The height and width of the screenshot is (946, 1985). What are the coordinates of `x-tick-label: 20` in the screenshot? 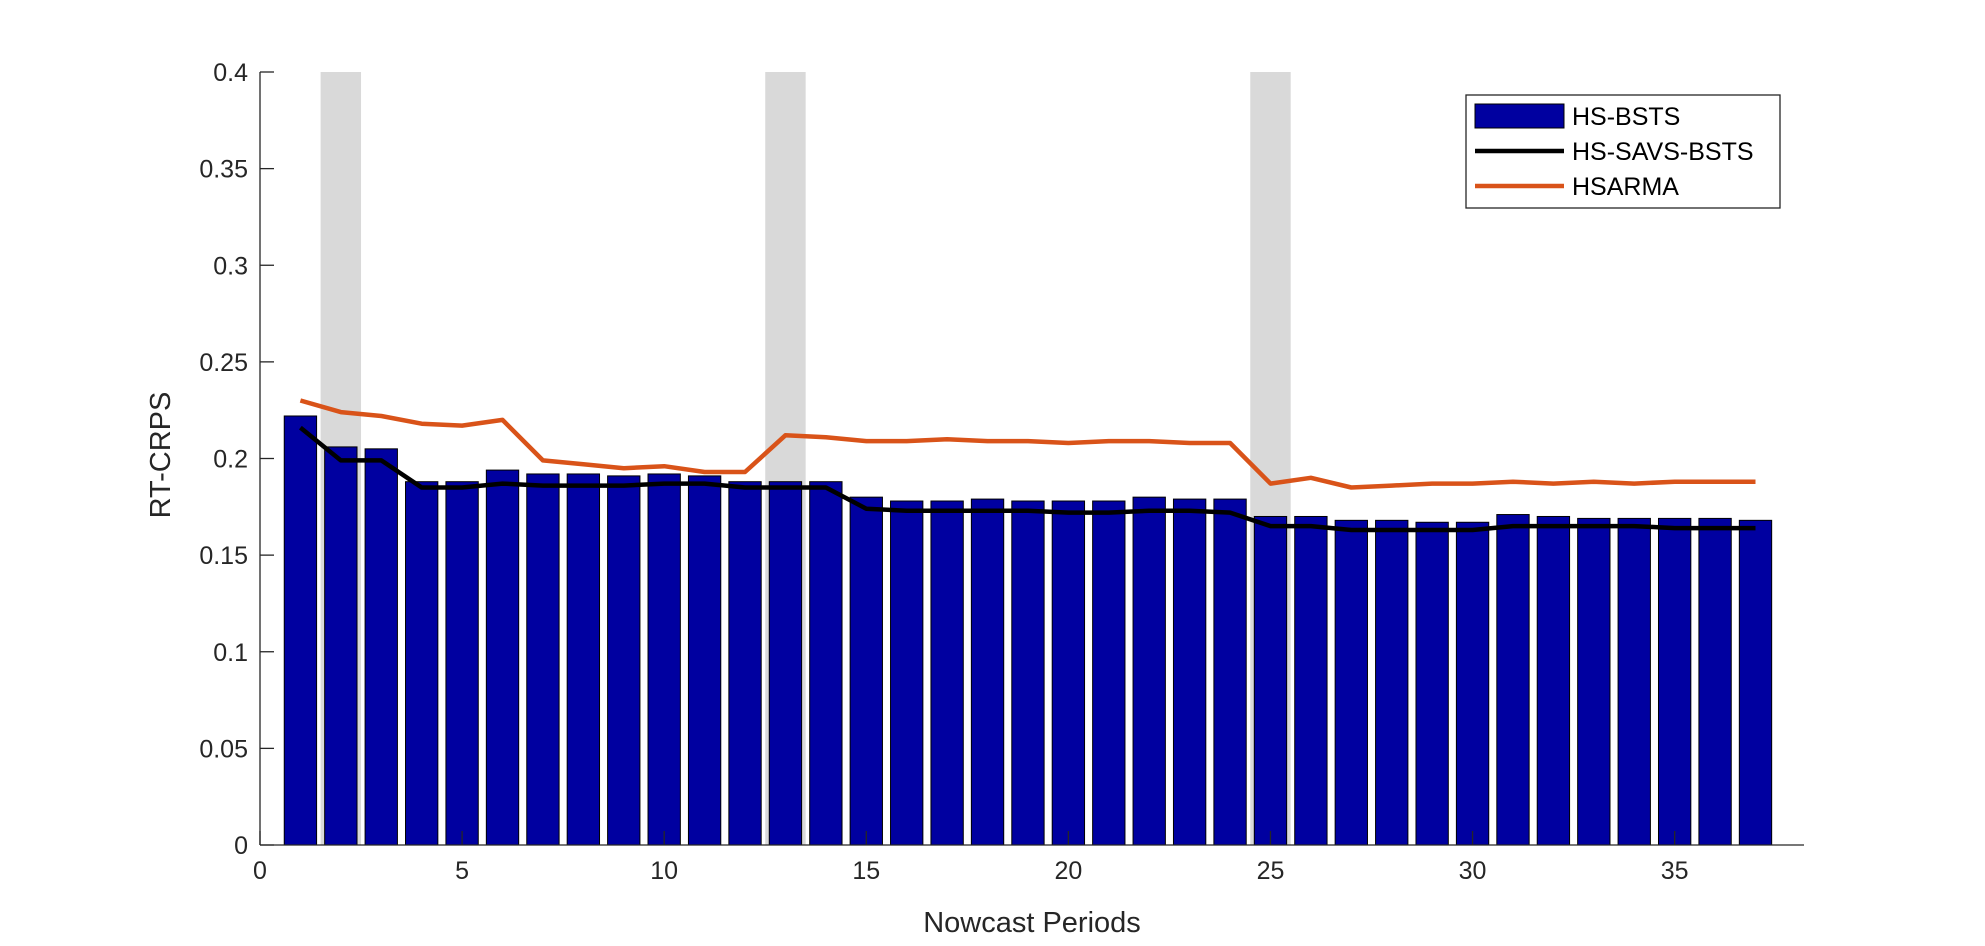 It's located at (1068, 871).